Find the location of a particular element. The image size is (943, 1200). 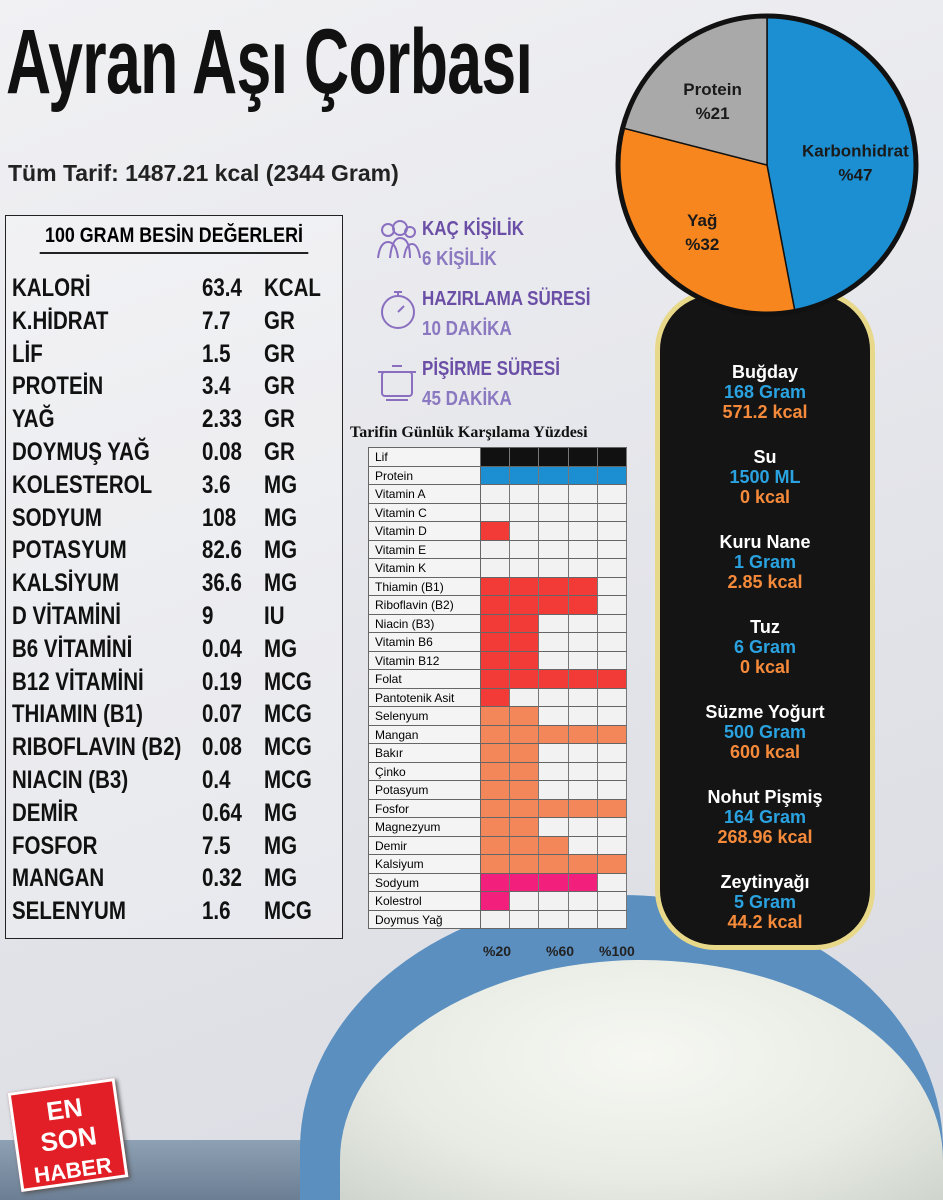

nutrient-value: 3.6 is located at coordinates (216, 484).